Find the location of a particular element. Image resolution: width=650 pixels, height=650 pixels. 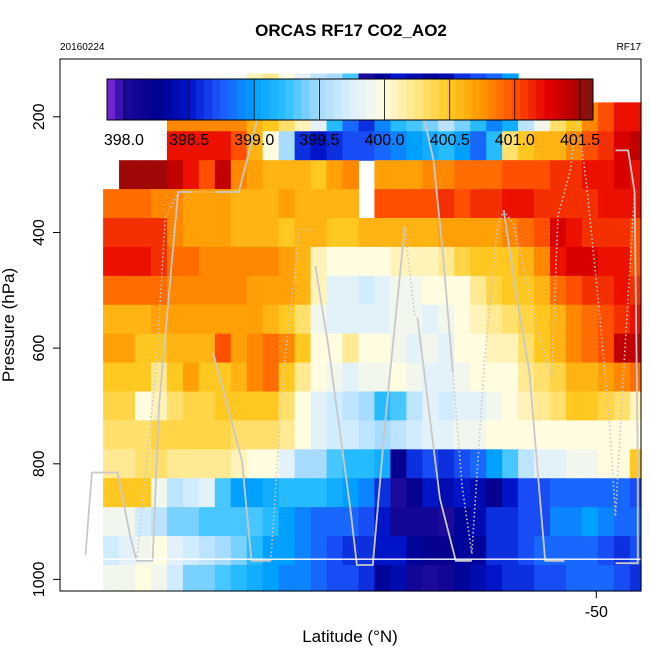

x-axis-label: Latitude (°N) is located at coordinates (350, 636).